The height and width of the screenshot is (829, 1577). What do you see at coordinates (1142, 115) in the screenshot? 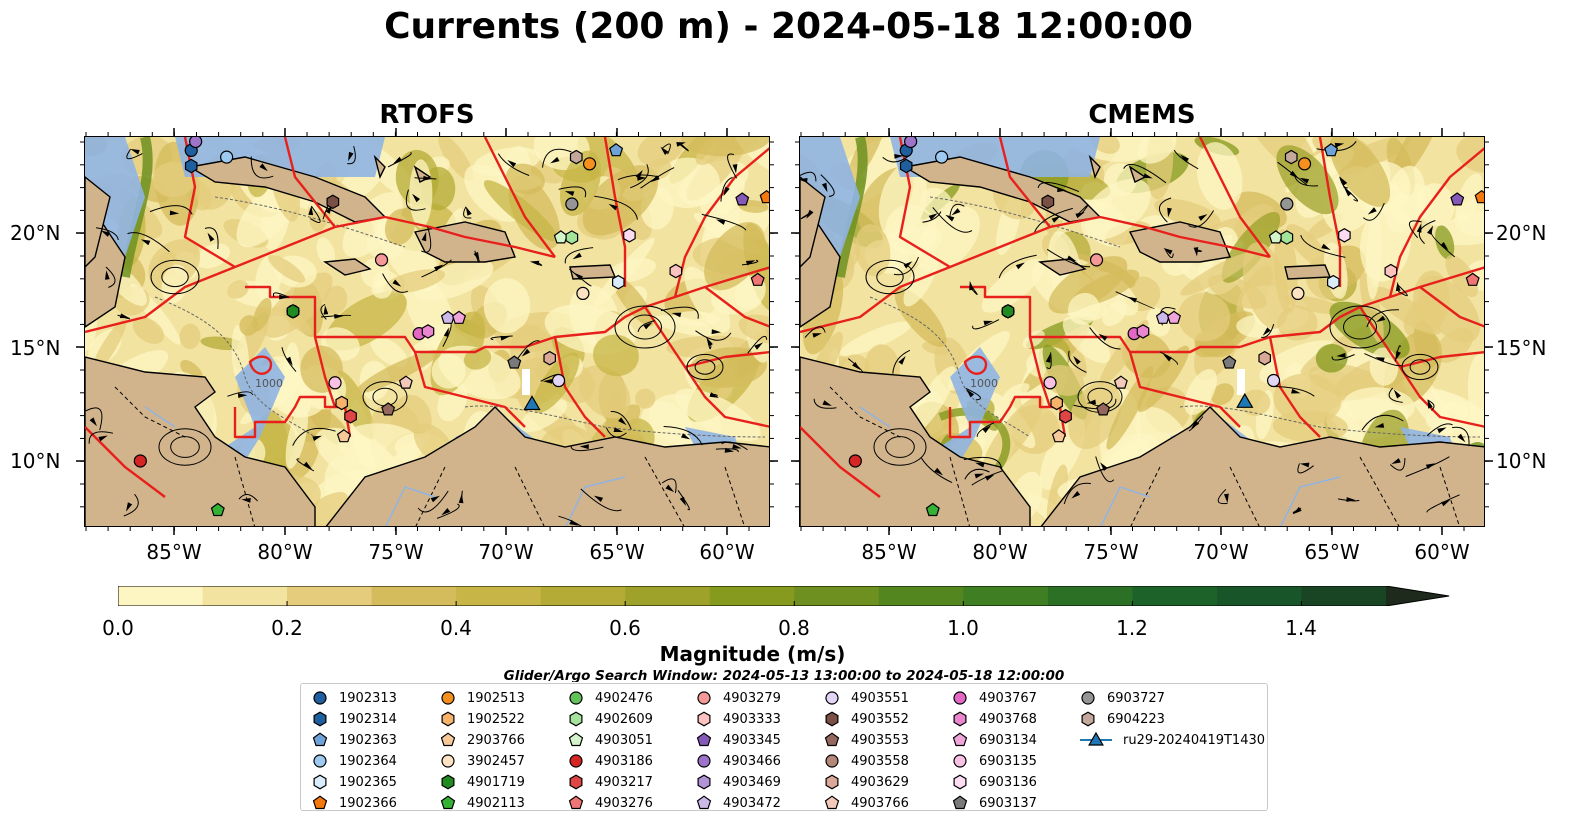
I see `panel-title-cmems: CMEMS` at bounding box center [1142, 115].